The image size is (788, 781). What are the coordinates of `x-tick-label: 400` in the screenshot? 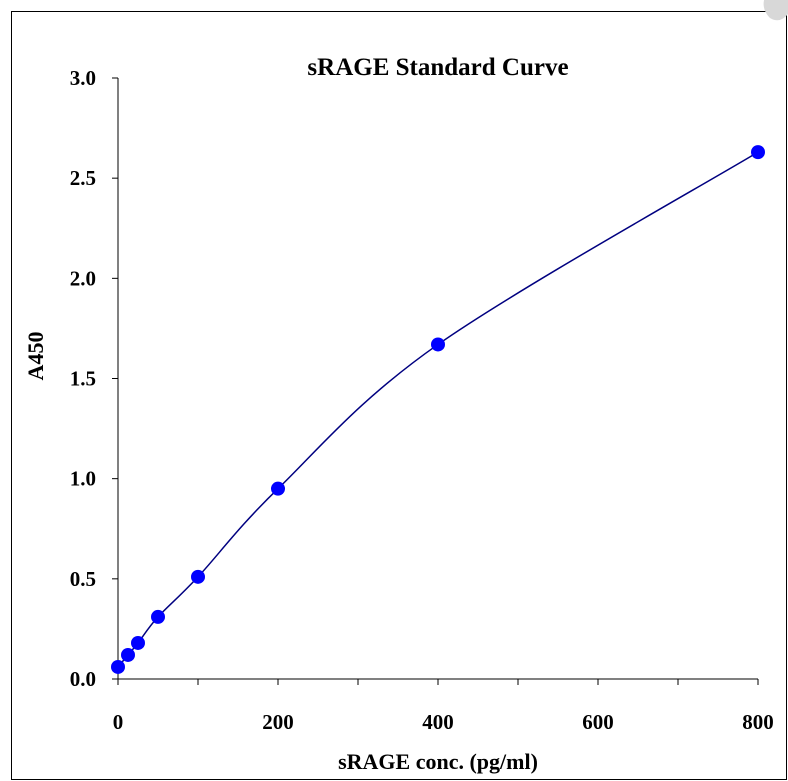 It's located at (438, 722).